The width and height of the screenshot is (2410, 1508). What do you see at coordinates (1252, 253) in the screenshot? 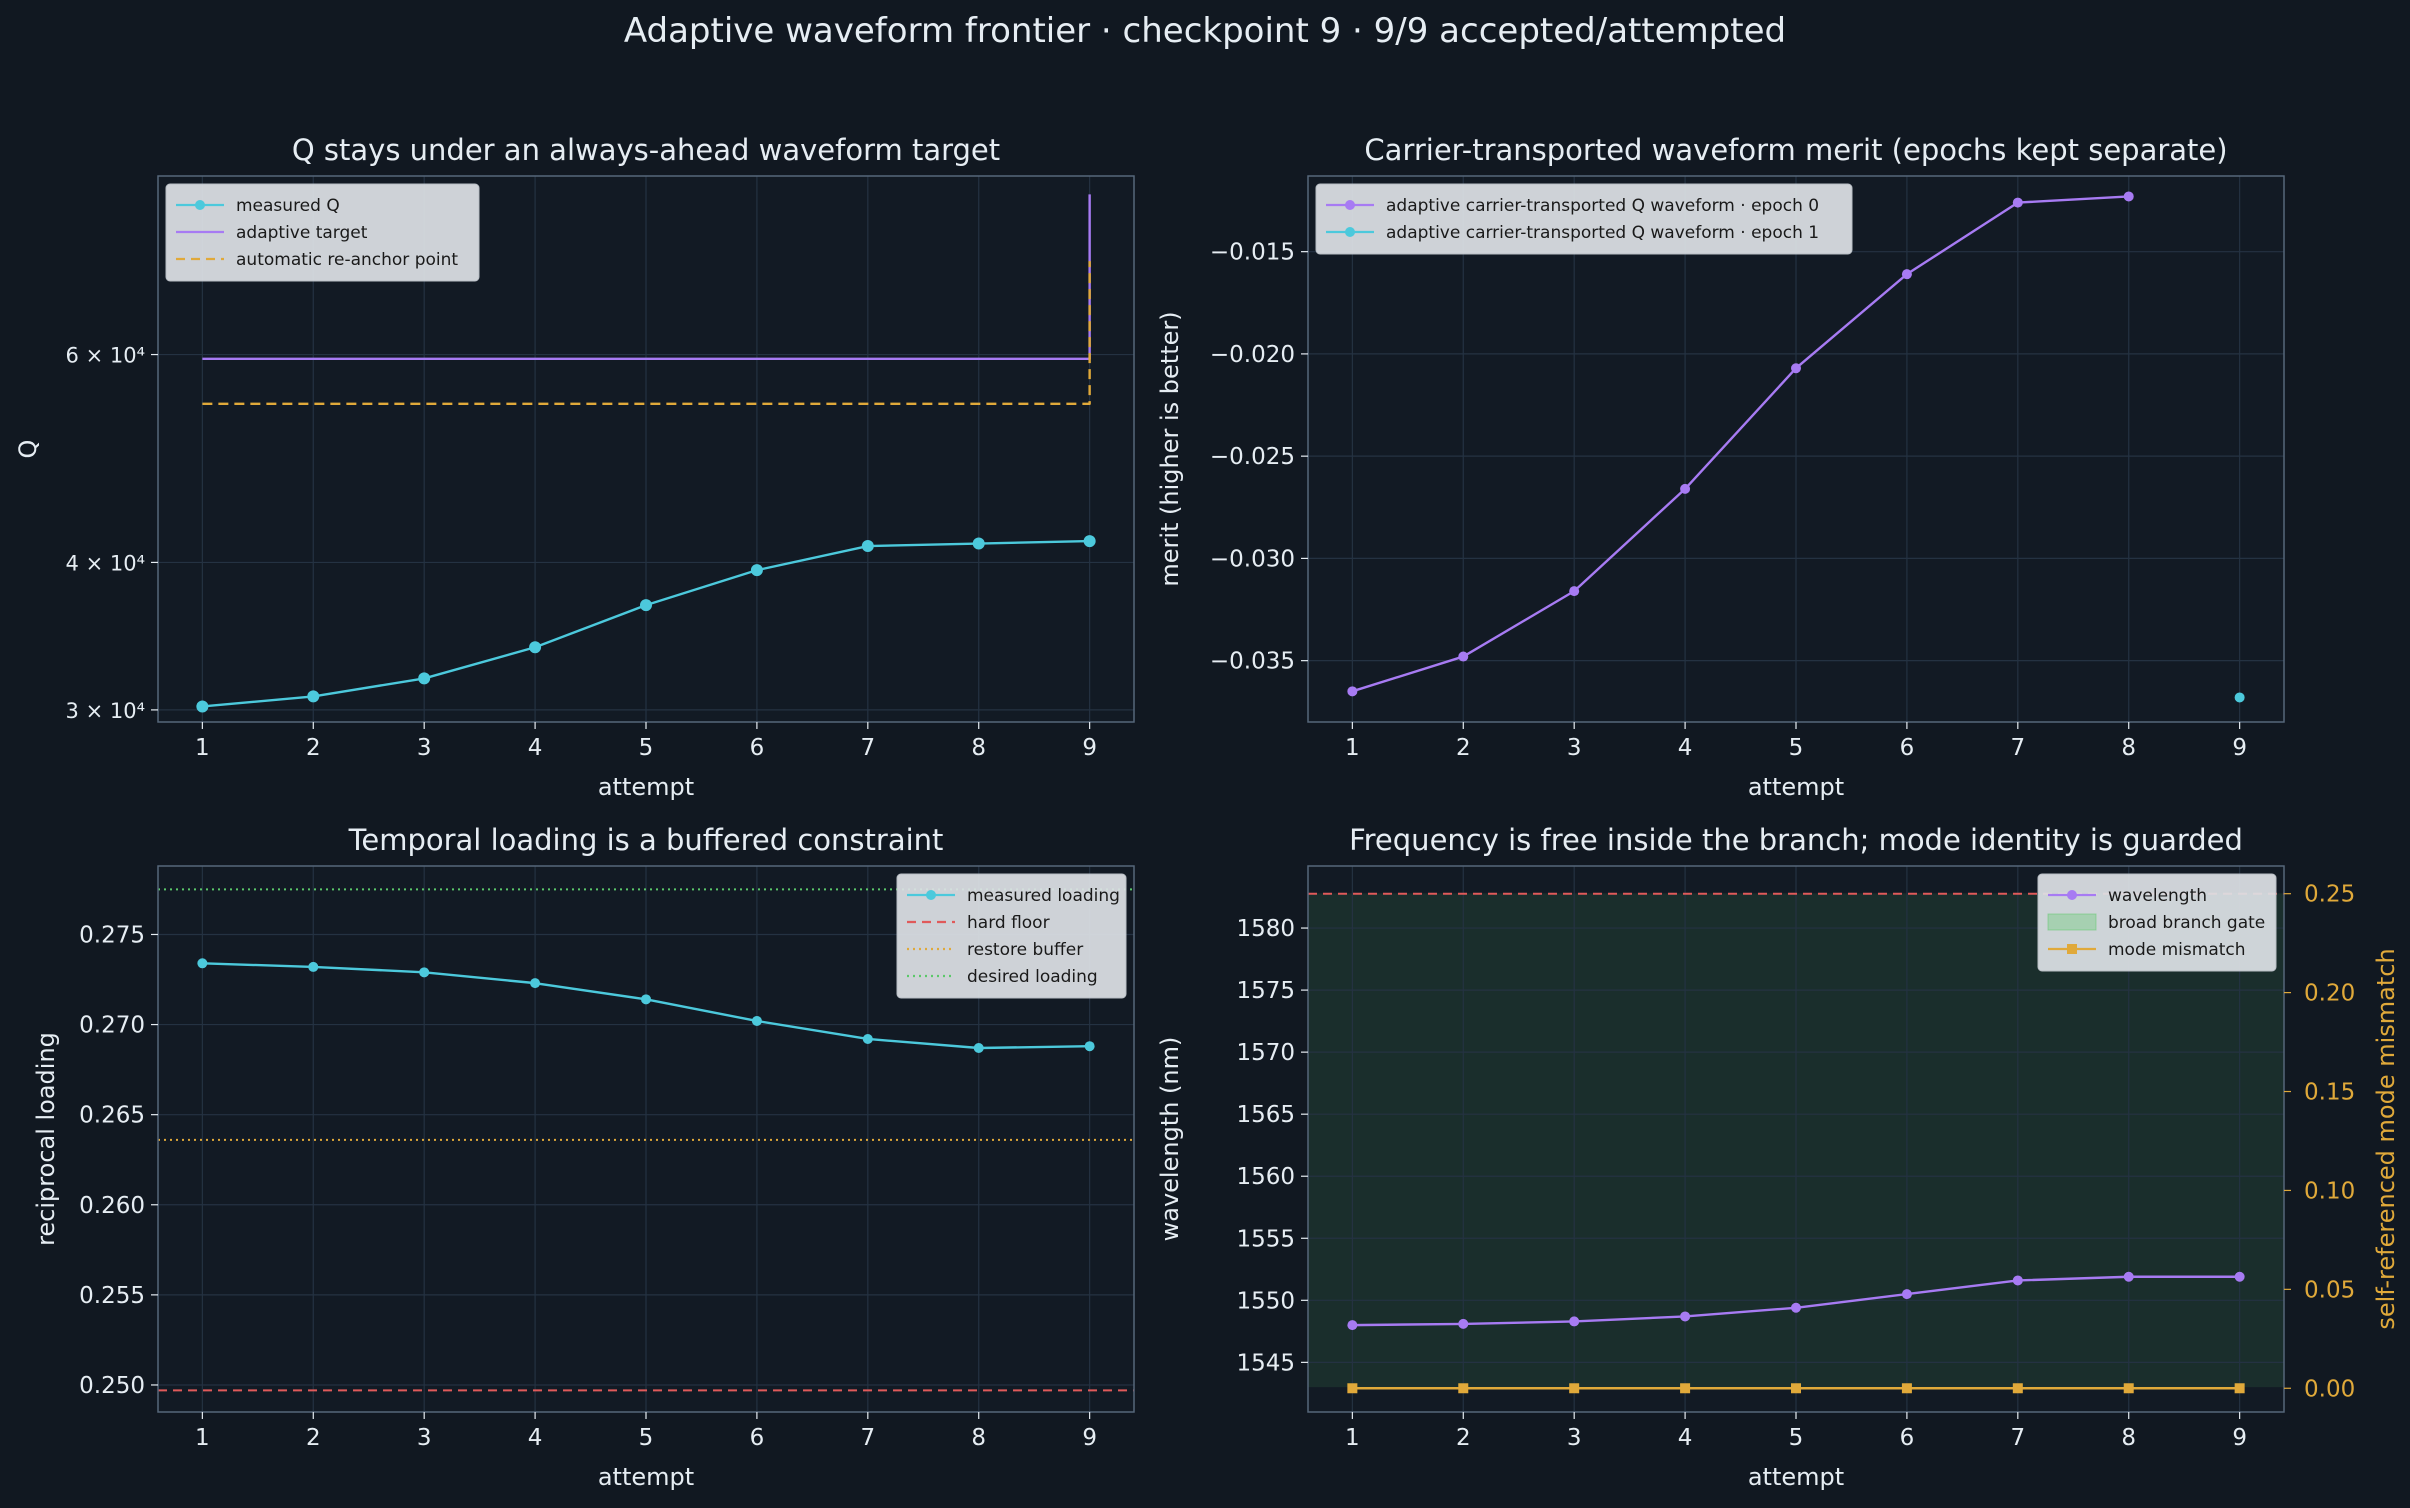
I see `y-tick-label: −0.015` at bounding box center [1252, 253].